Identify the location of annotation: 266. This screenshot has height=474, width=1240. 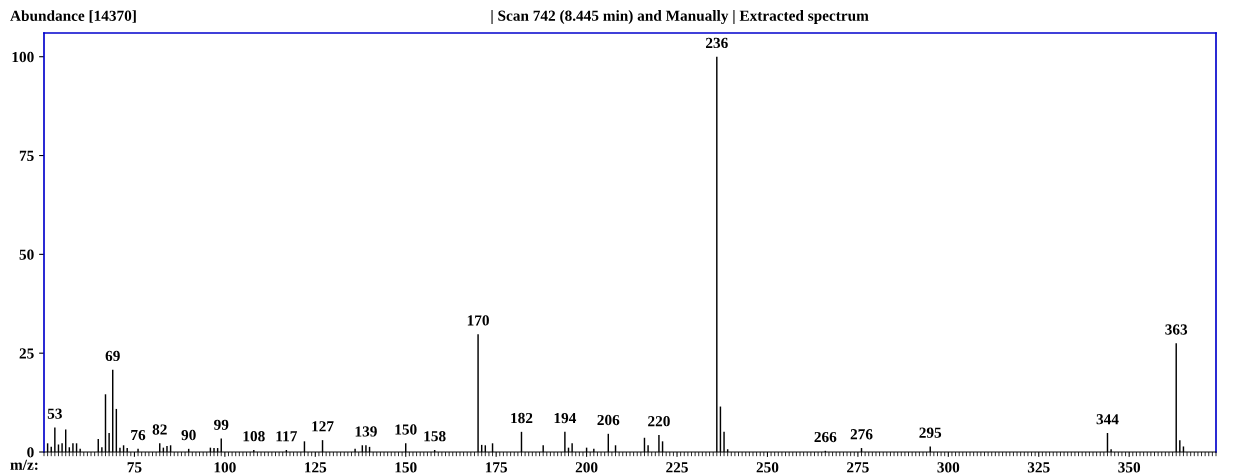
(825, 437).